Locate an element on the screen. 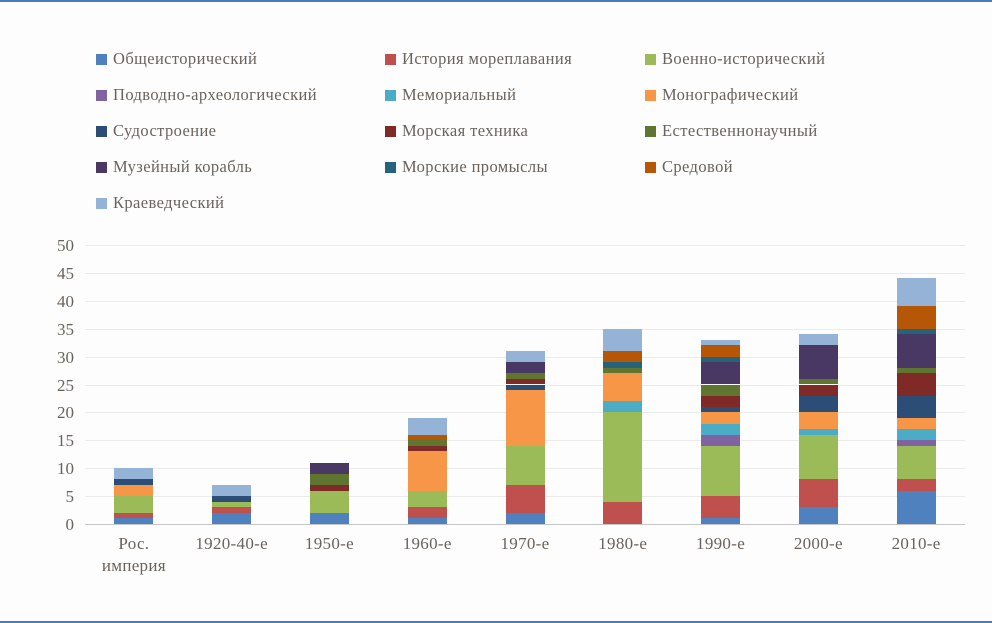 The image size is (992, 623). x-axis-category-label-line: 1920-40-е is located at coordinates (231, 543).